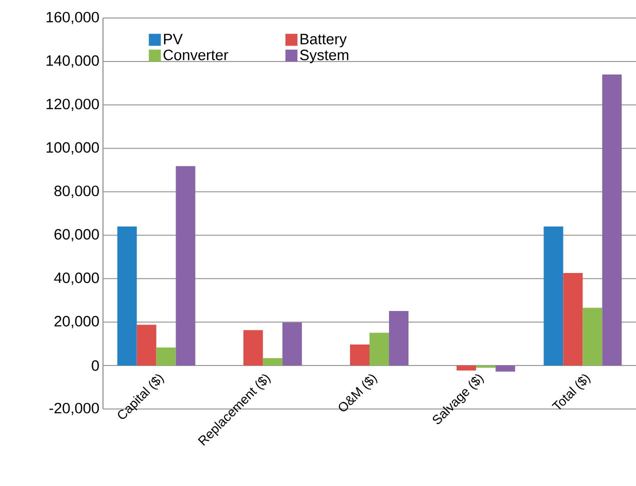  Describe the element at coordinates (74, 409) in the screenshot. I see `y-tick-label: -20,000` at that location.